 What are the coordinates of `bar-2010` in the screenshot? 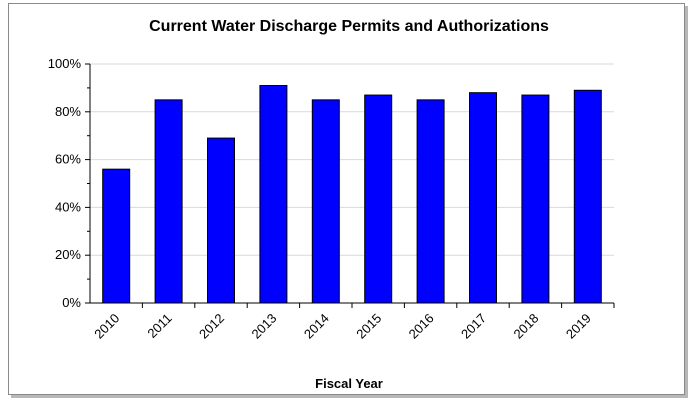 It's located at (116, 236).